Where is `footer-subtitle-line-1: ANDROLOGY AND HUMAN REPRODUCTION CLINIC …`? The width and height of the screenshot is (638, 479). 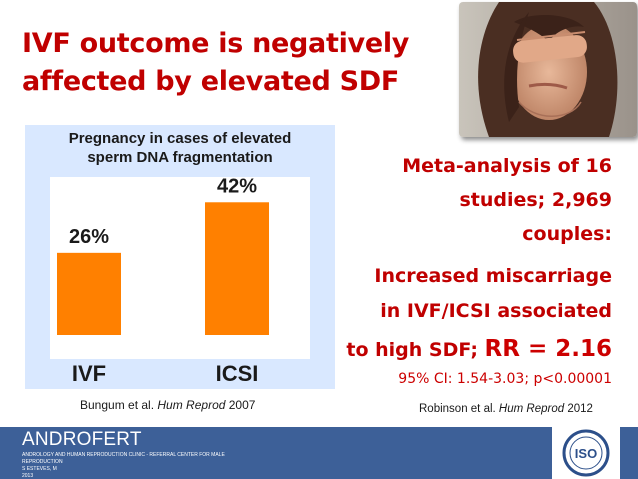
footer-subtitle-line-1: ANDROLOGY AND HUMAN REPRODUCTION CLINIC … is located at coordinates (123, 458).